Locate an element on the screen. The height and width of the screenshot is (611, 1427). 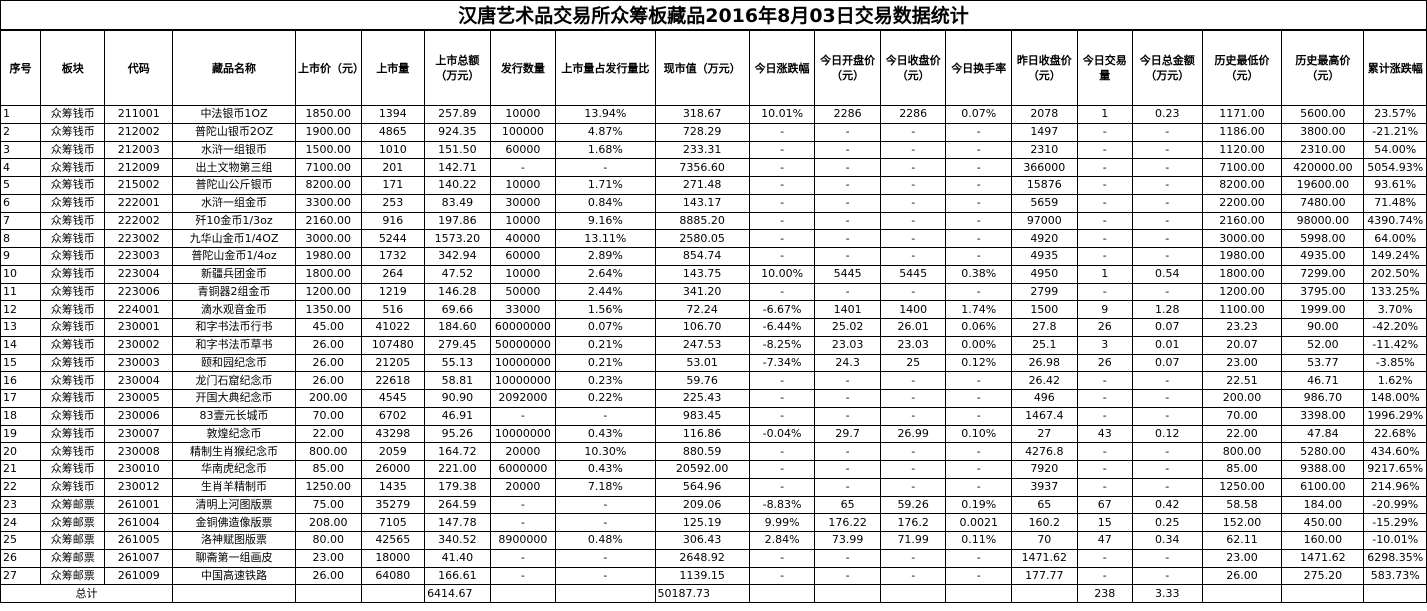
cell-seq: 6 is located at coordinates (20, 203).